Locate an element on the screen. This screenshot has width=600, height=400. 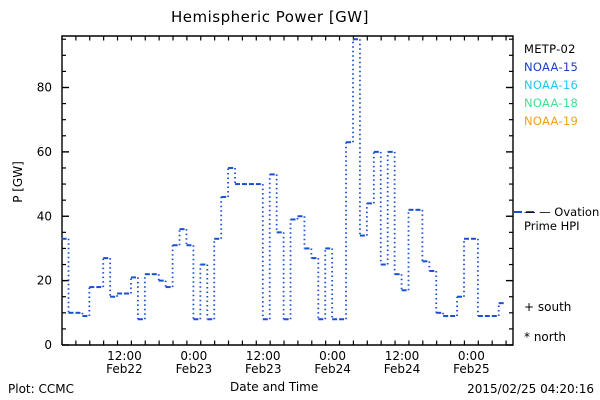
ovation-legend-line1: — — Ovation is located at coordinates (562, 212).